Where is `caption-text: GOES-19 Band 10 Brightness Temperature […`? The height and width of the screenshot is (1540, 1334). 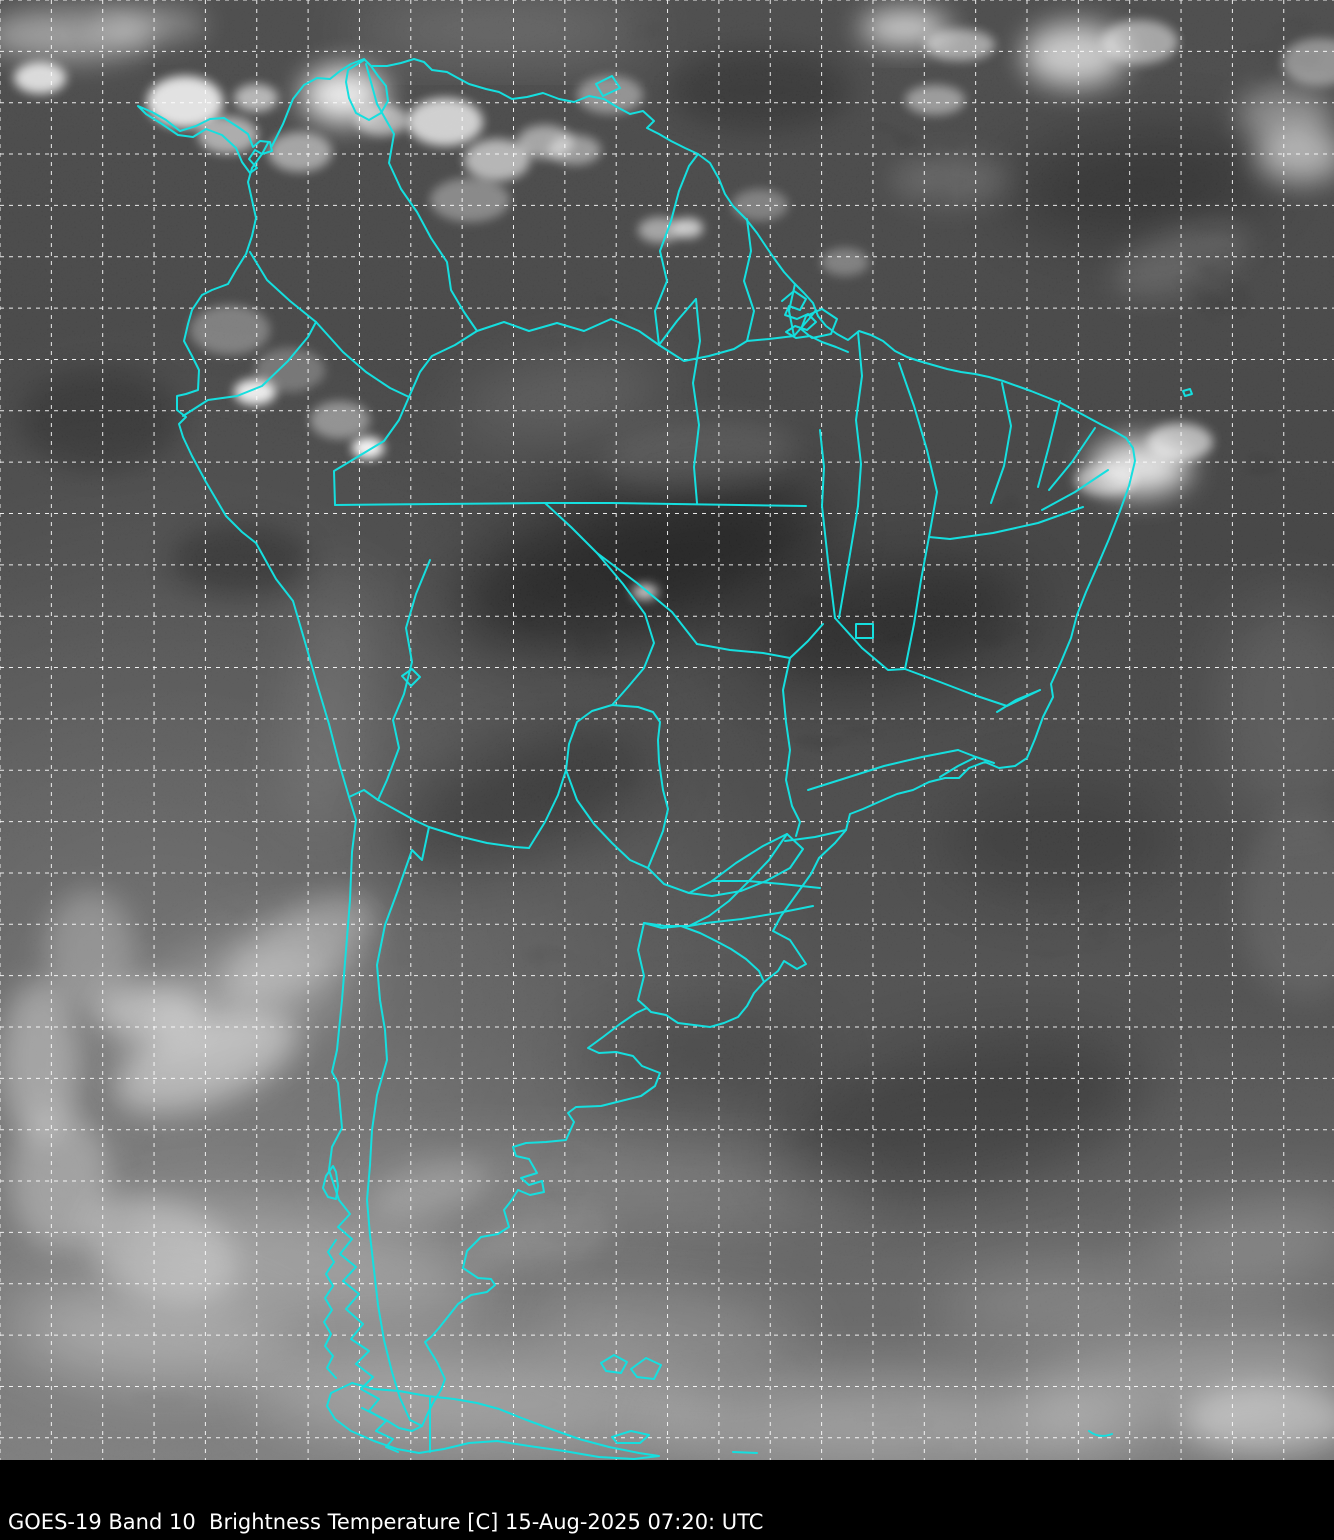
caption-text: GOES-19 Band 10 Brightness Temperature [… is located at coordinates (386, 1521).